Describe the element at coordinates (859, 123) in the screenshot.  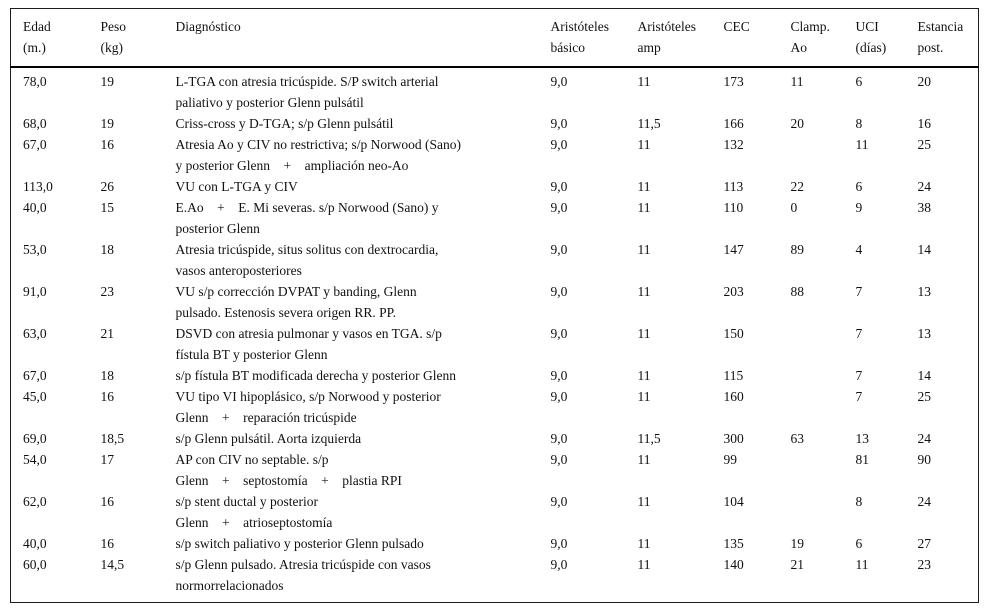
I see `cell-uci: 8` at that location.